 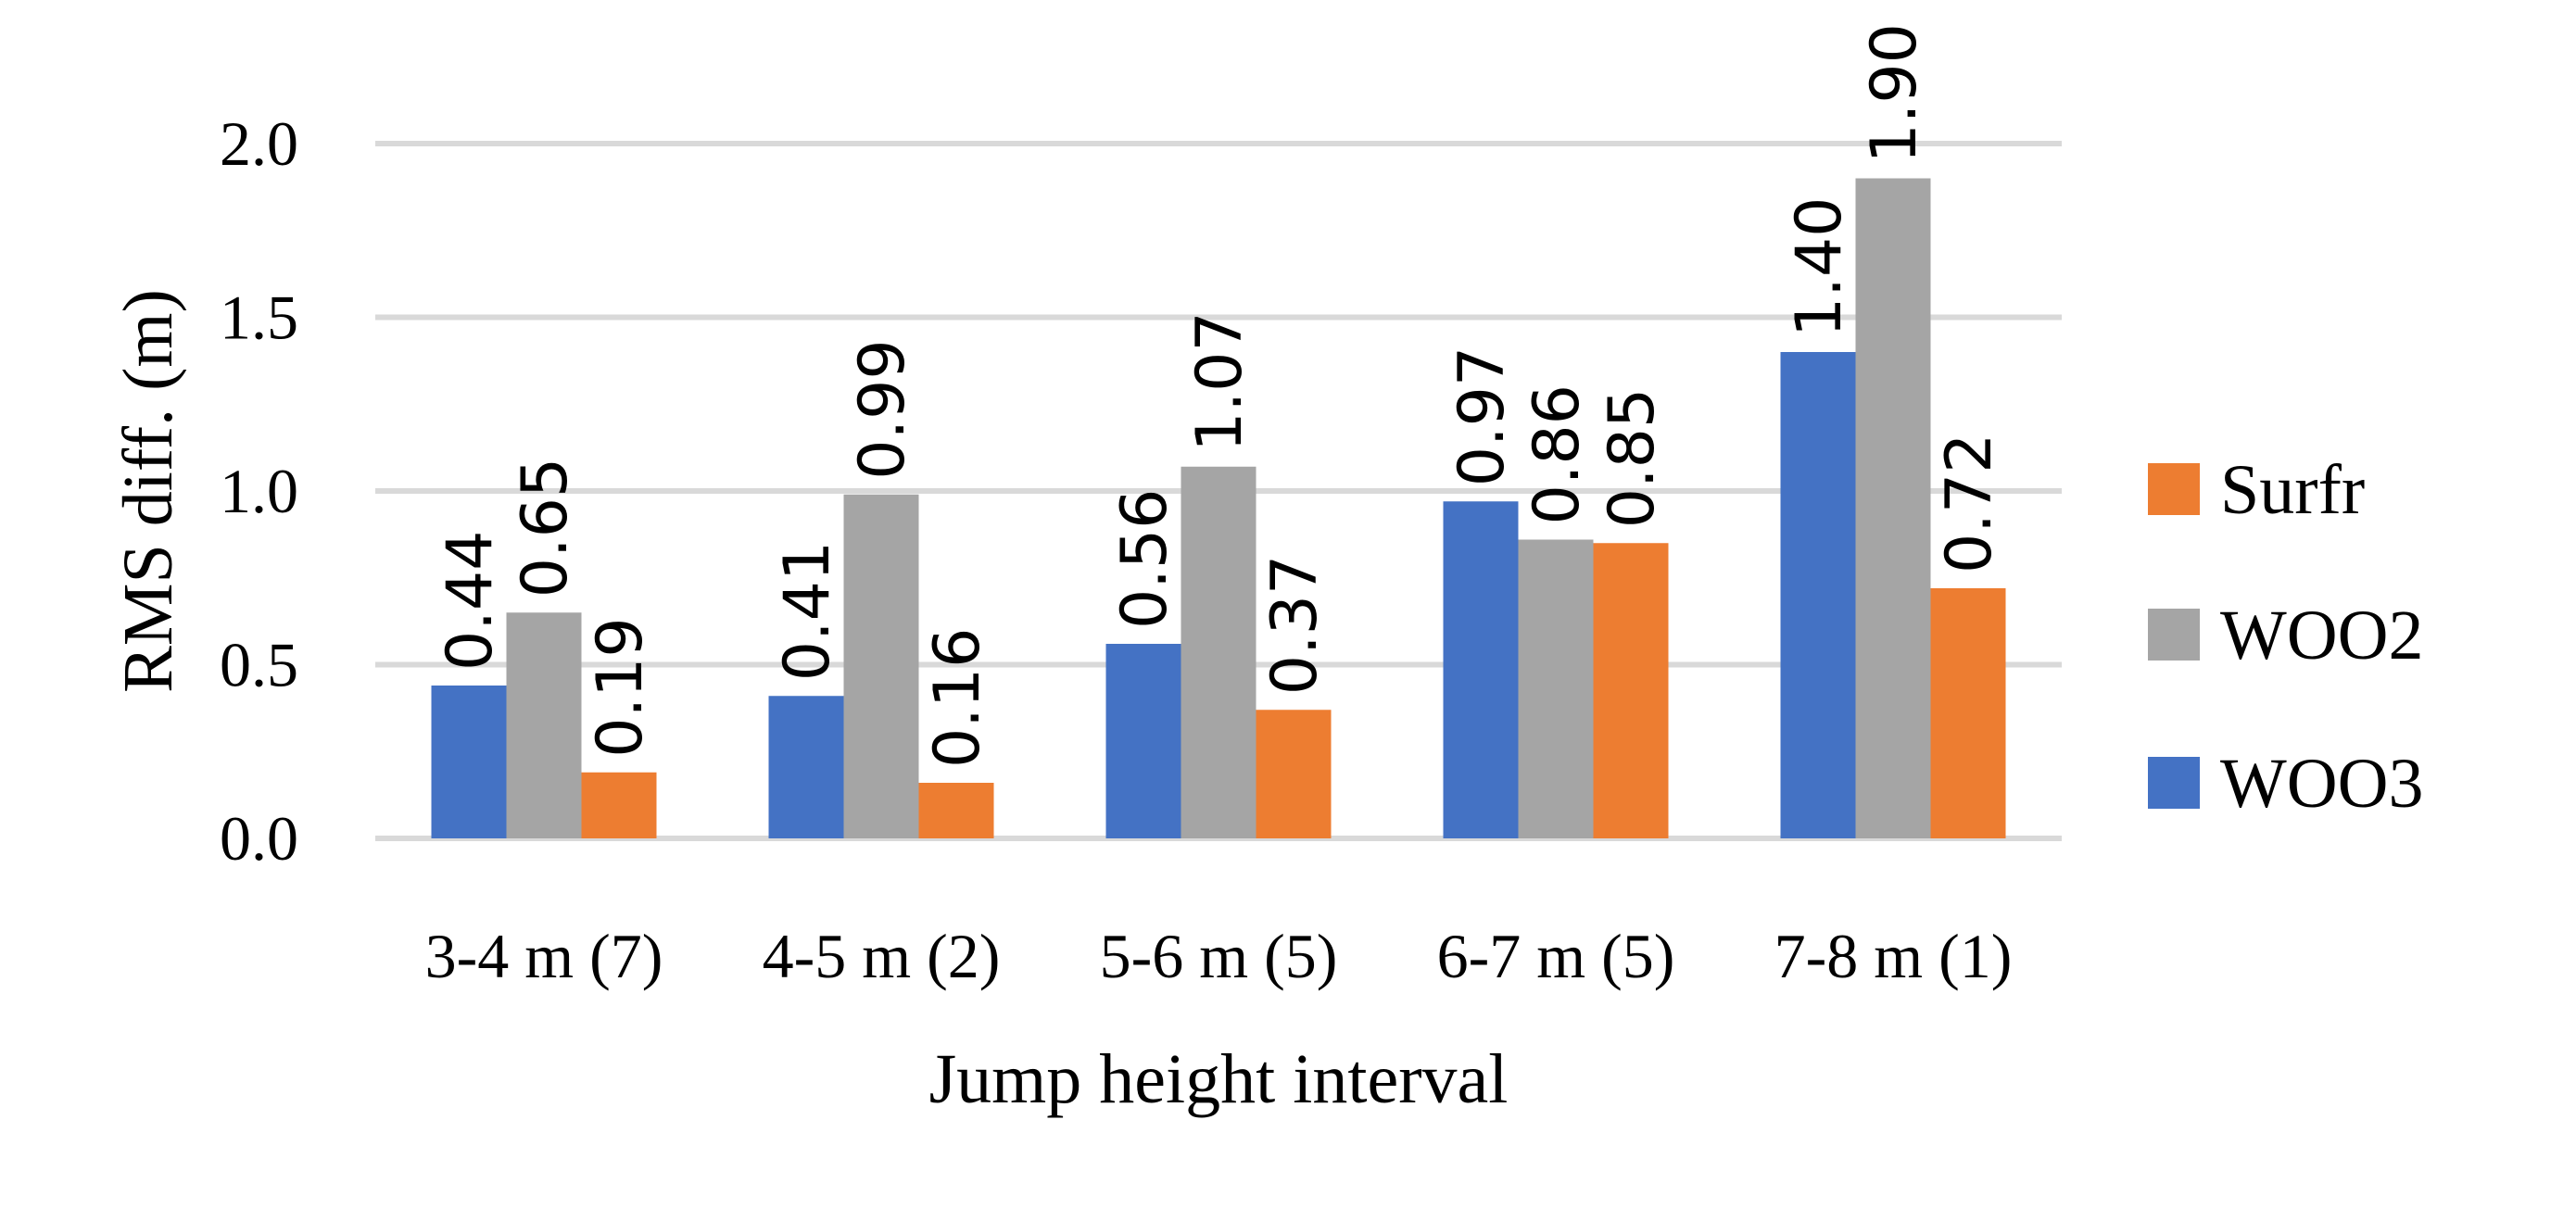 I want to click on x-tick-label: 4-5 m (2), so click(x=882, y=956).